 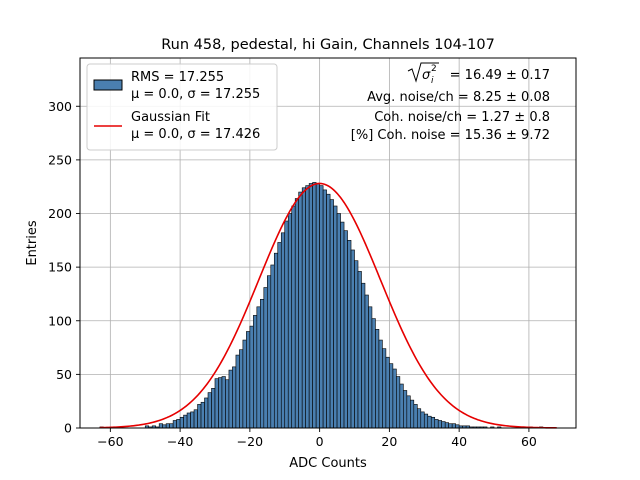 What do you see at coordinates (320, 441) in the screenshot?
I see `x-tick-label: 0` at bounding box center [320, 441].